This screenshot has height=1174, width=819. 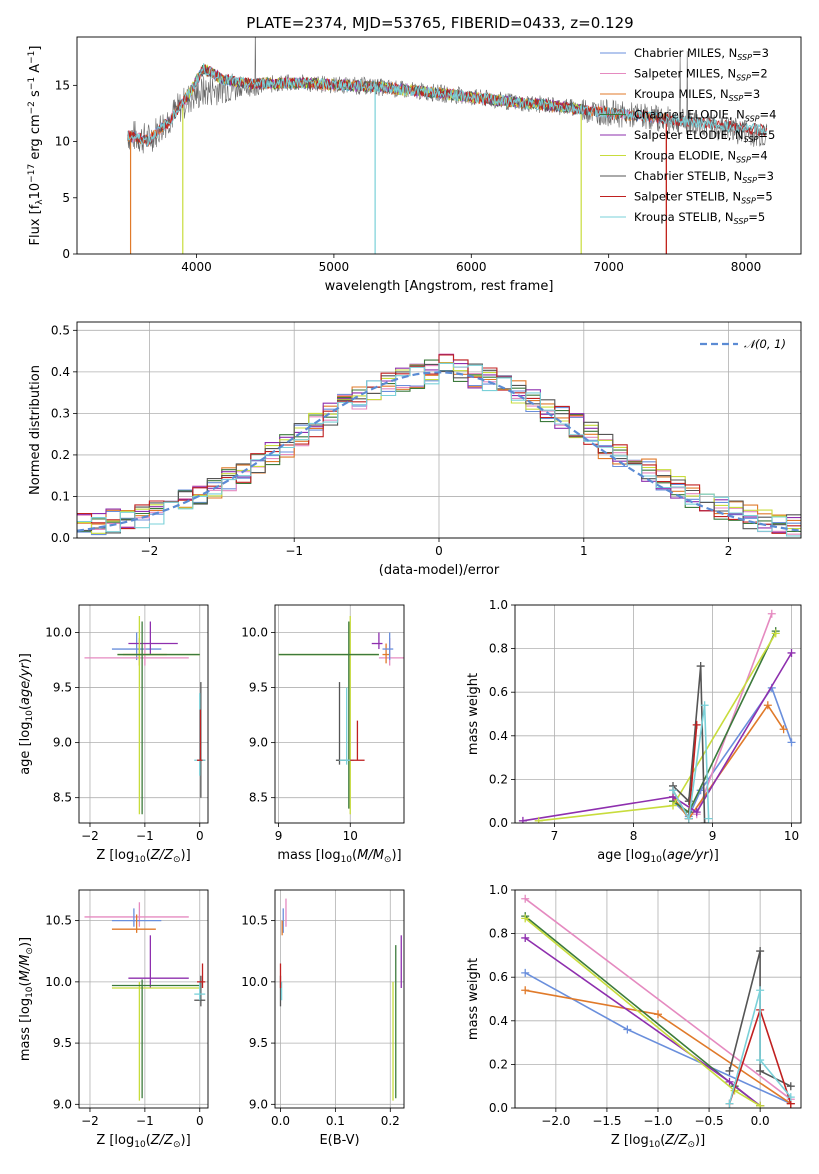 What do you see at coordinates (370, 855) in the screenshot?
I see `label-part: M/M` at bounding box center [370, 855].